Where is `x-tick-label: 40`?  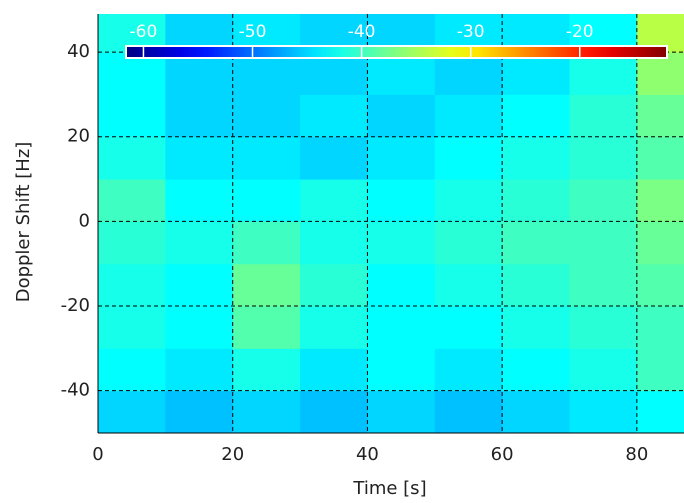 x-tick-label: 40 is located at coordinates (367, 454).